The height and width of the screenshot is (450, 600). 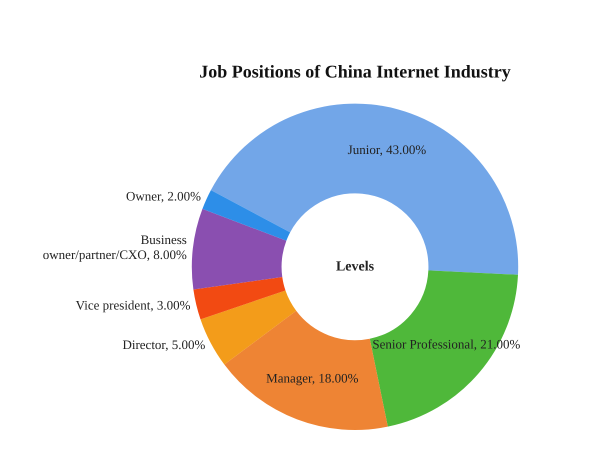 What do you see at coordinates (355, 266) in the screenshot?
I see `text: Levels` at bounding box center [355, 266].